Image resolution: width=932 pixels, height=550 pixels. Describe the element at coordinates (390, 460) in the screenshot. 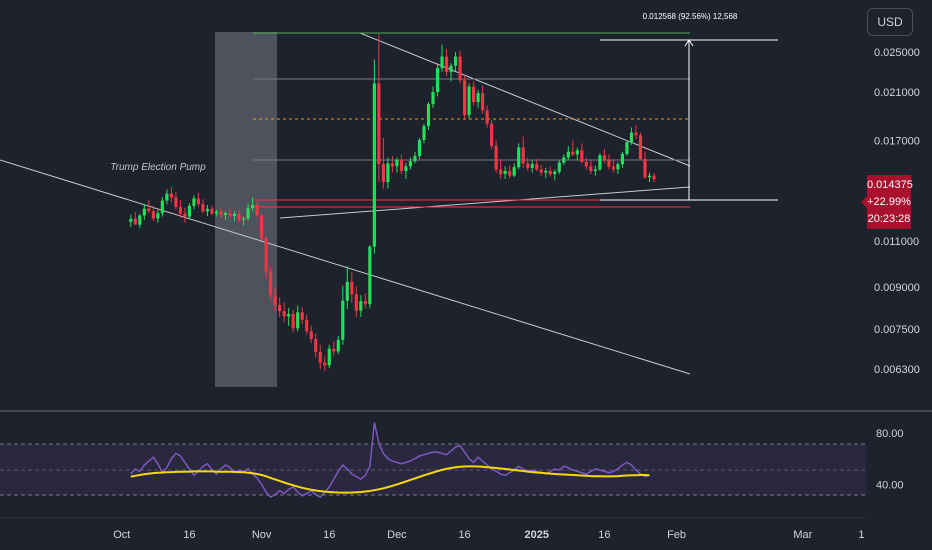

I see `rsi-line` at that location.